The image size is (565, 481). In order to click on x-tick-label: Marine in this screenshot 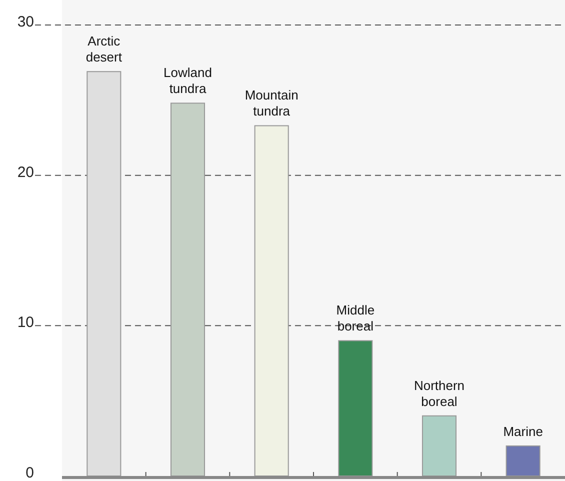, I will do `click(523, 431)`.